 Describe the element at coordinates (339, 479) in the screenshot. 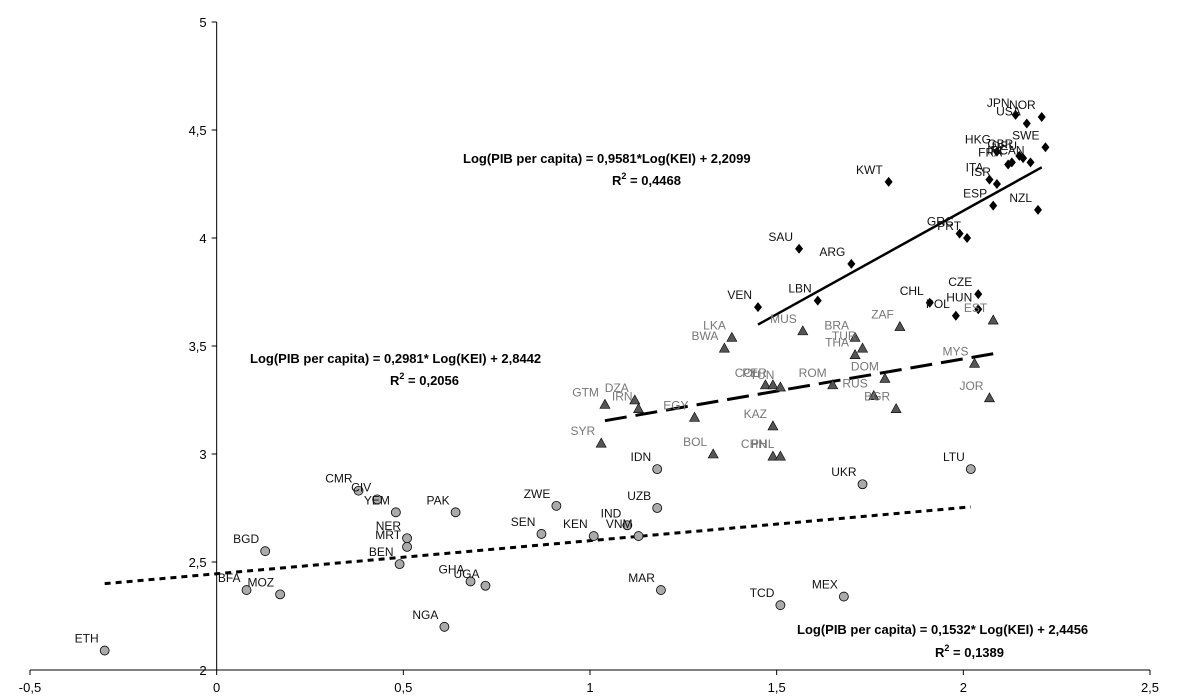

I see `point-label-cmr: CMR` at that location.